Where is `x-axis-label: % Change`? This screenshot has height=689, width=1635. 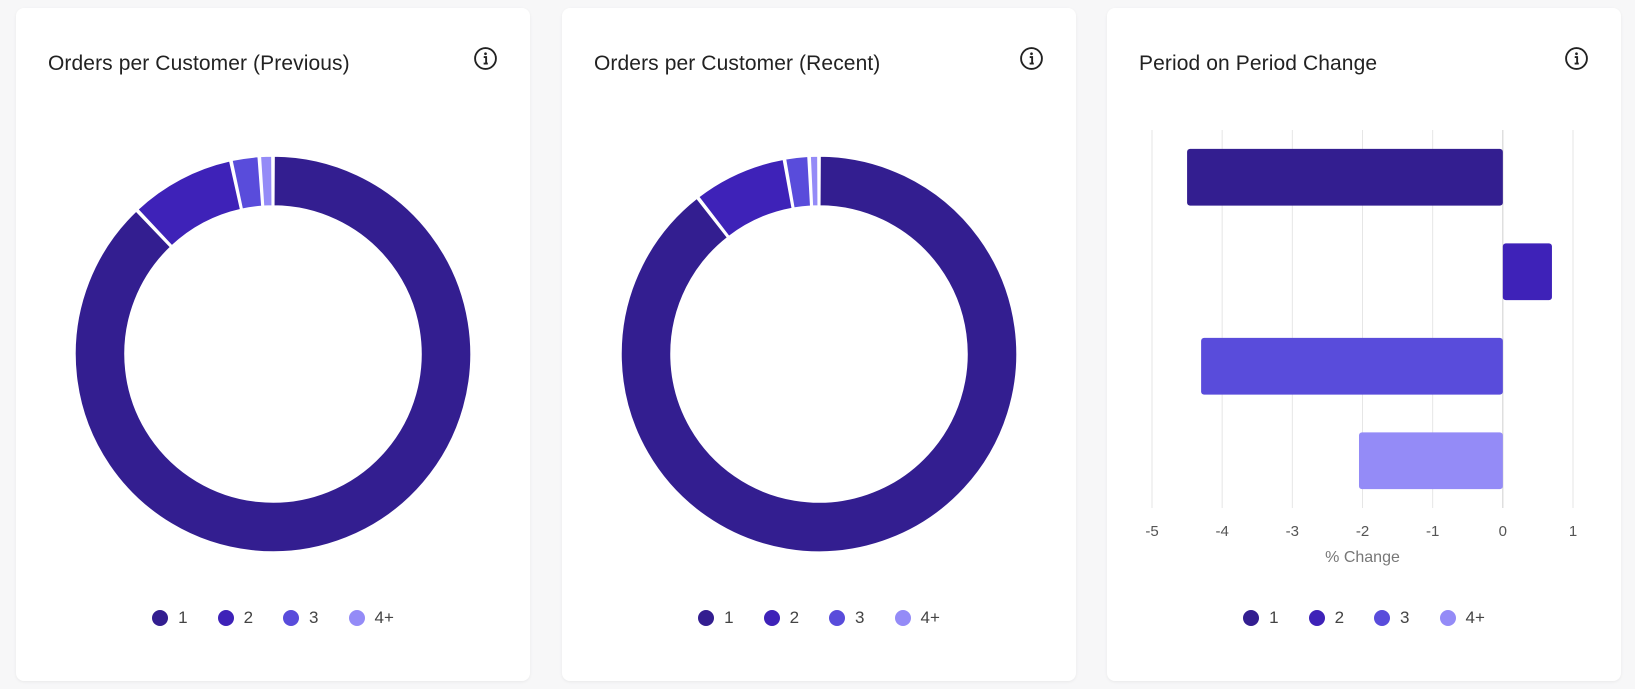 x-axis-label: % Change is located at coordinates (1362, 557).